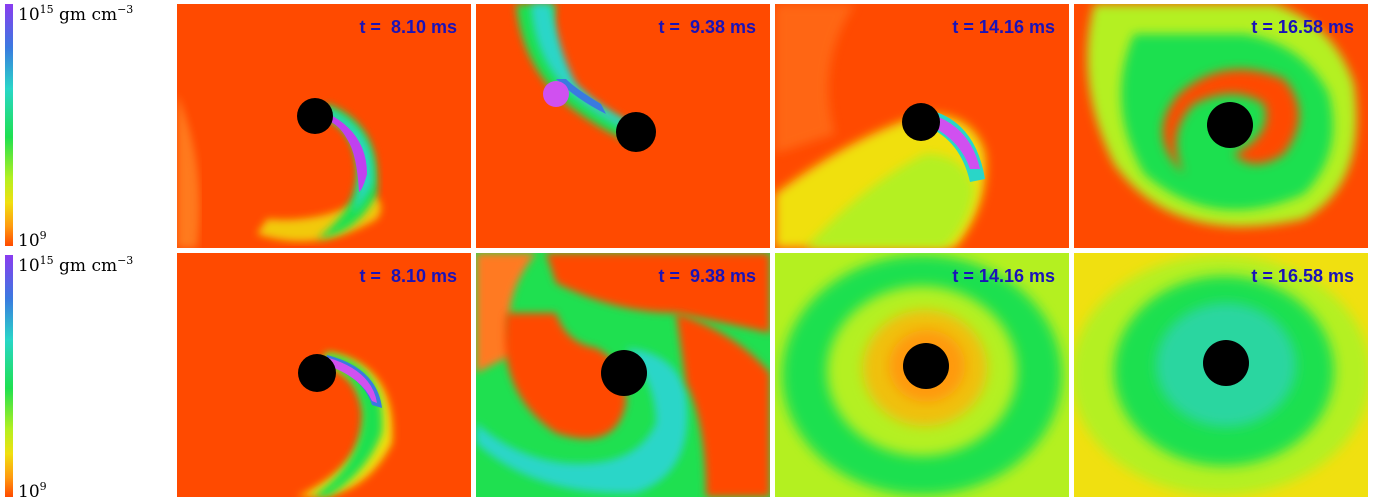 This screenshot has height=502, width=1377. What do you see at coordinates (85, 376) in the screenshot?
I see `colorbar-bottom: 1015 gm cm−3 109` at bounding box center [85, 376].